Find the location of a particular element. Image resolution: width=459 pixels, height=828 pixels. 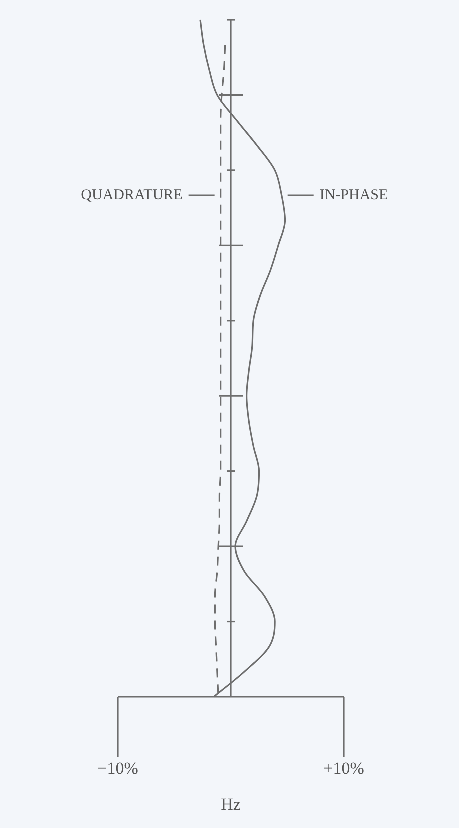

x-axis-title: Hz is located at coordinates (231, 804).